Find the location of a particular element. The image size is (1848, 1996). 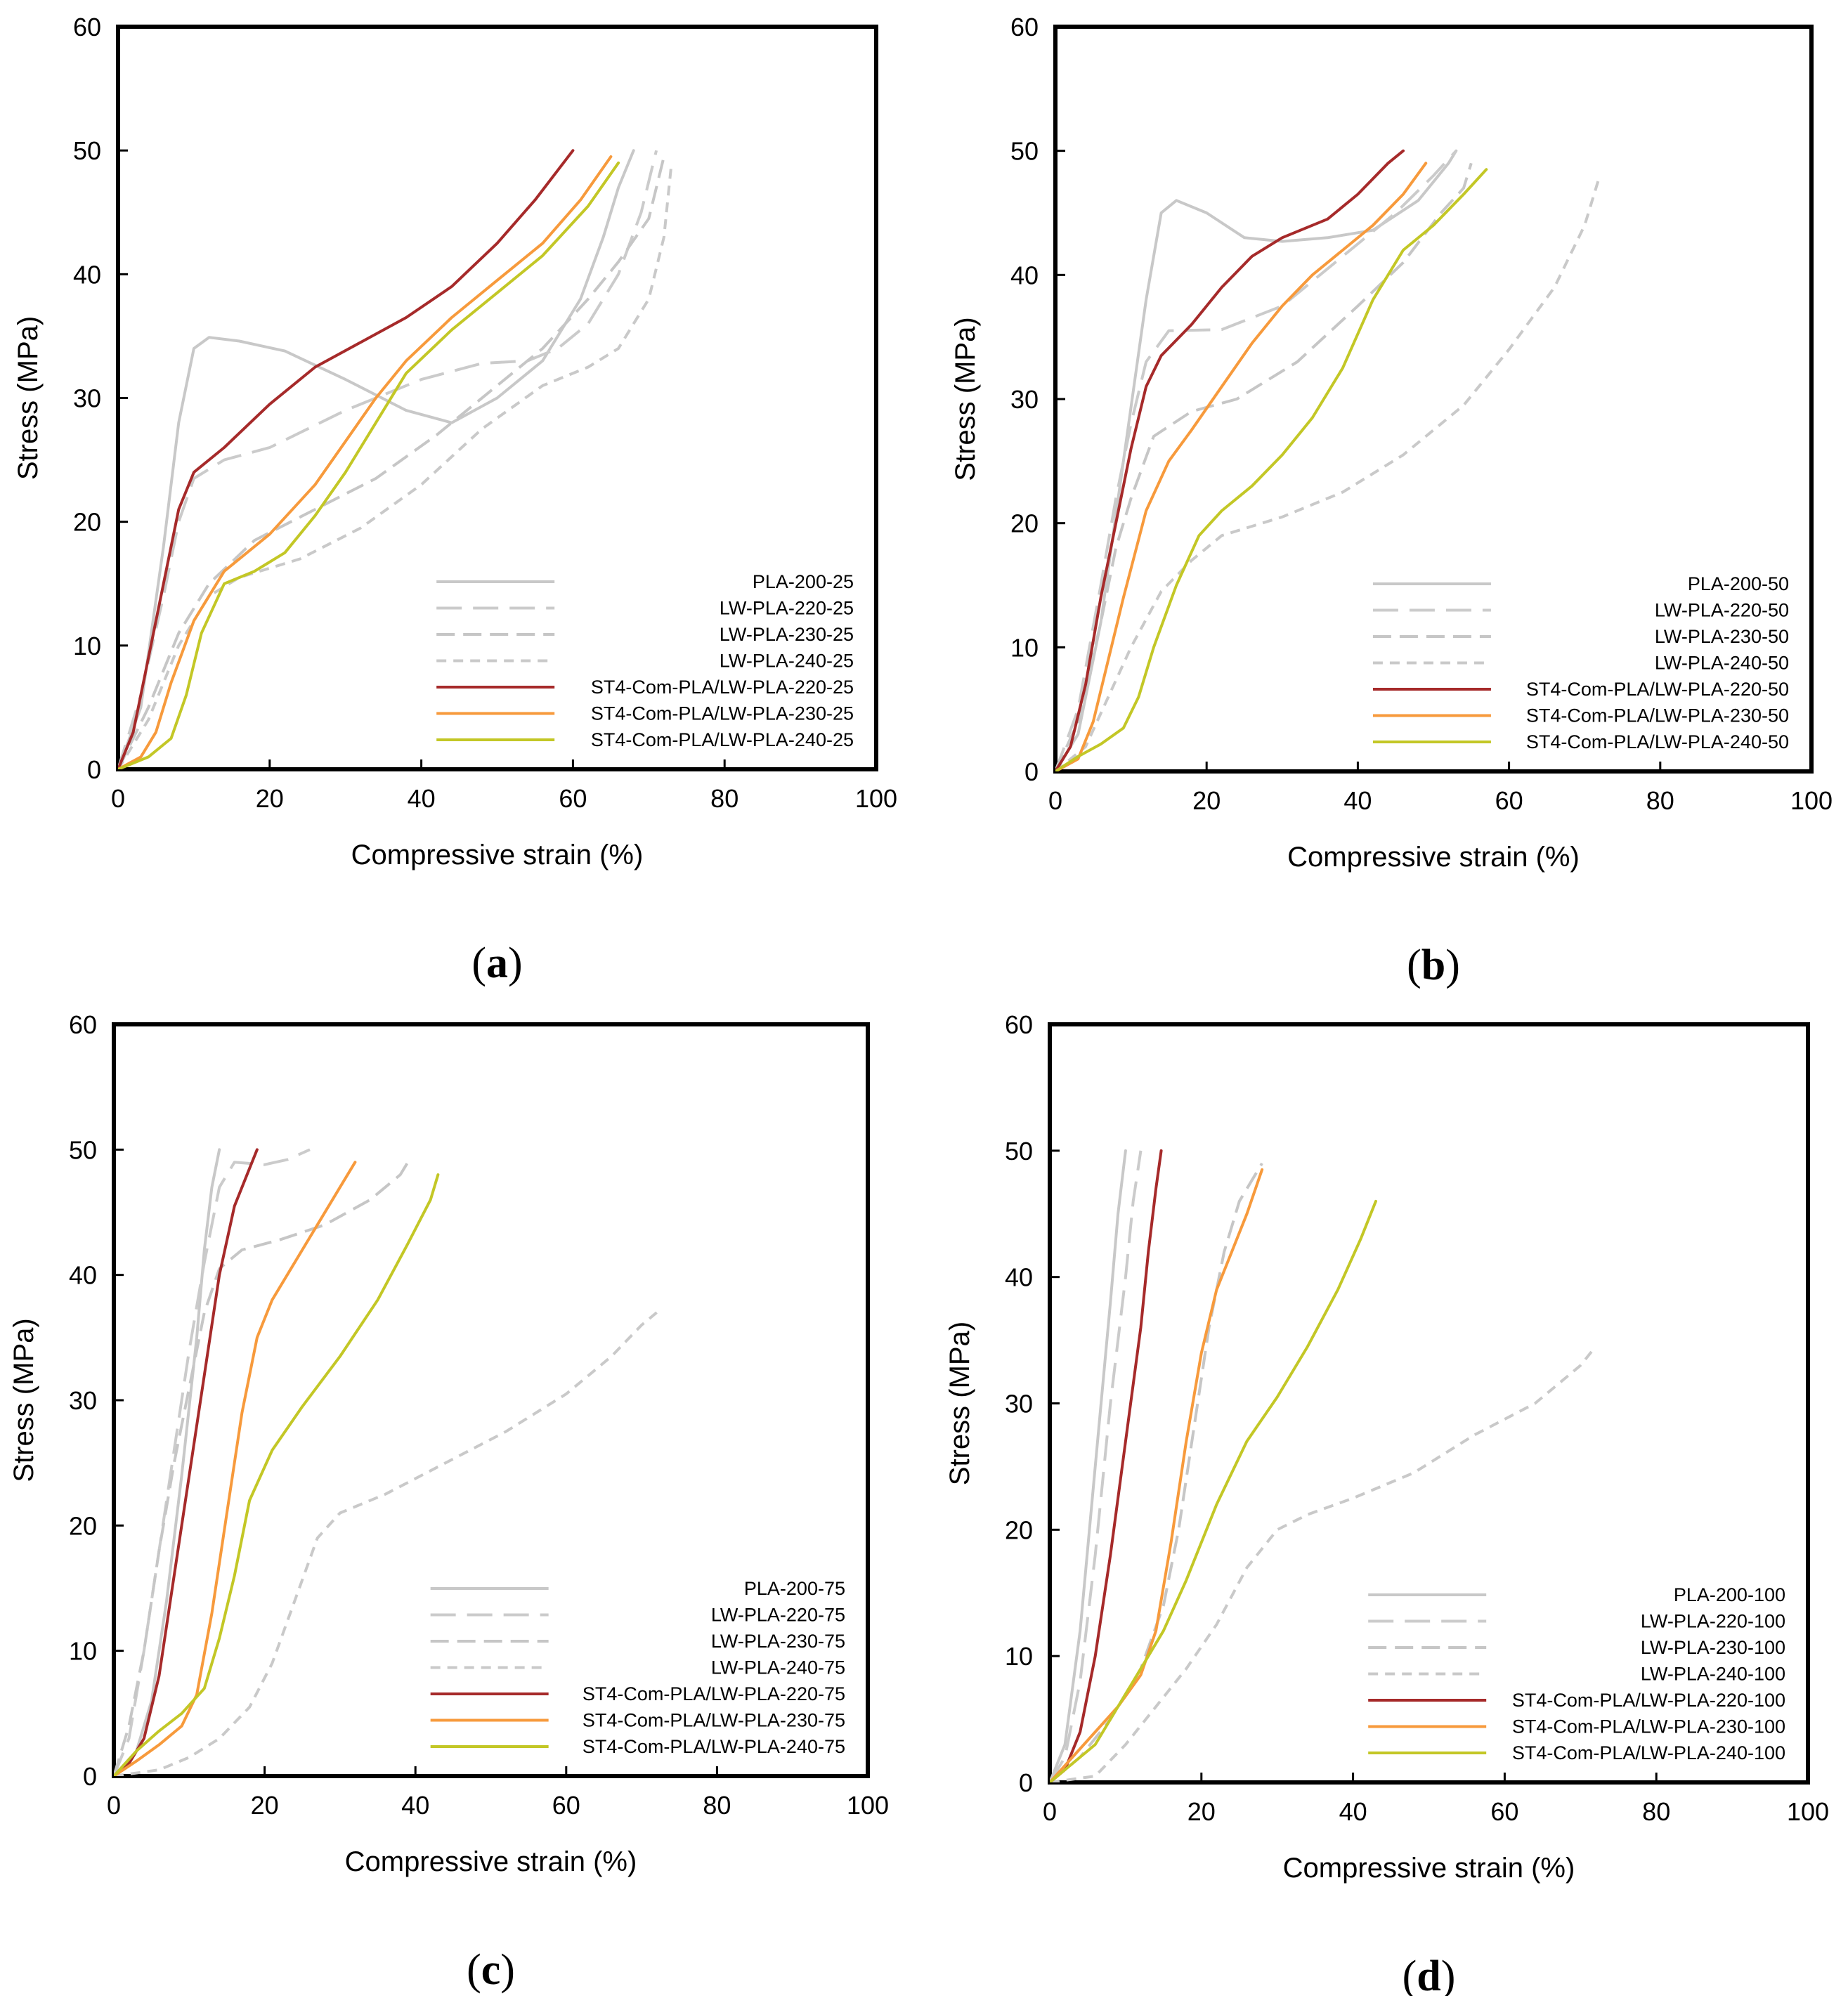

legend-label: LW-PLA-220-25 is located at coordinates (787, 608).